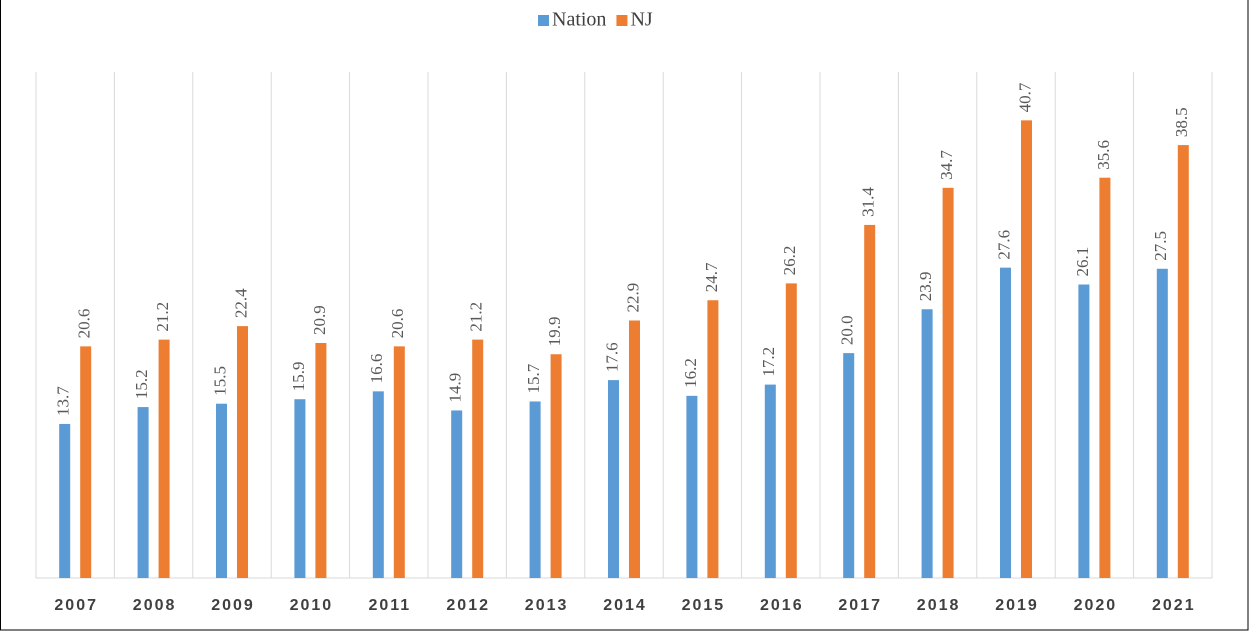 The width and height of the screenshot is (1250, 631). Describe the element at coordinates (76, 605) in the screenshot. I see `x-tick-label: 2007` at that location.